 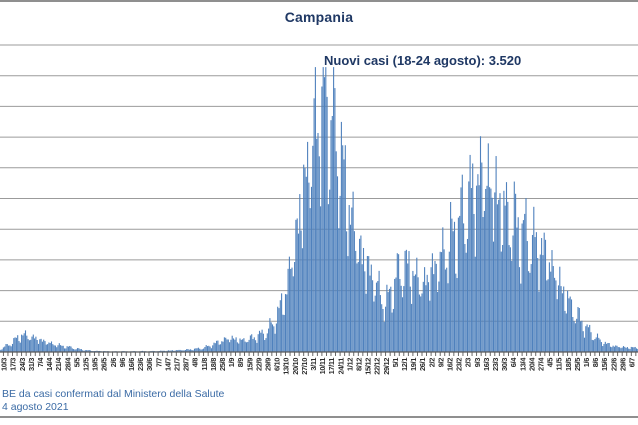 I want to click on x-tick-label: 22/12, so click(x=377, y=366).